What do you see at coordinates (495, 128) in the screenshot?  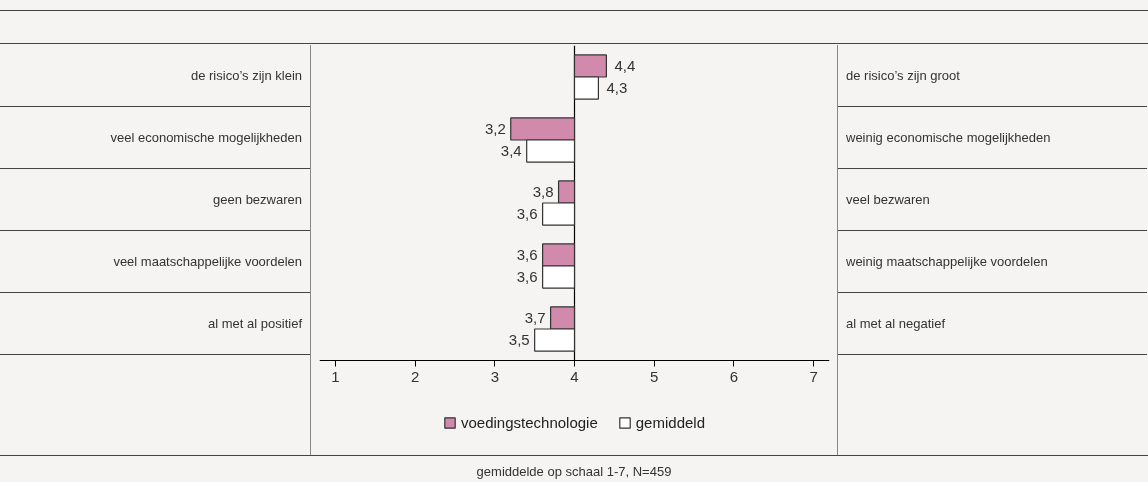 I see `data-label: 3,2` at bounding box center [495, 128].